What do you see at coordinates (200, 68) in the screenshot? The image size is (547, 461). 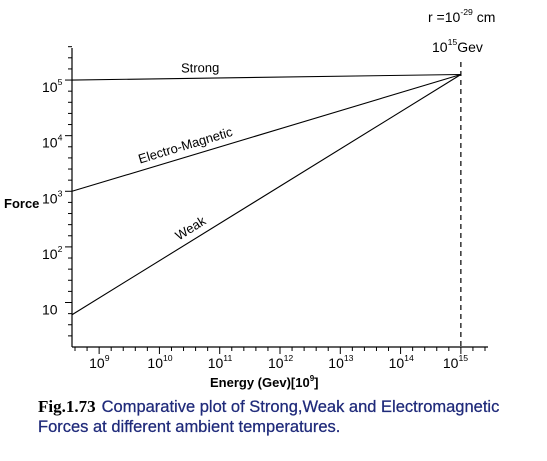 I see `series-label: Strong` at bounding box center [200, 68].